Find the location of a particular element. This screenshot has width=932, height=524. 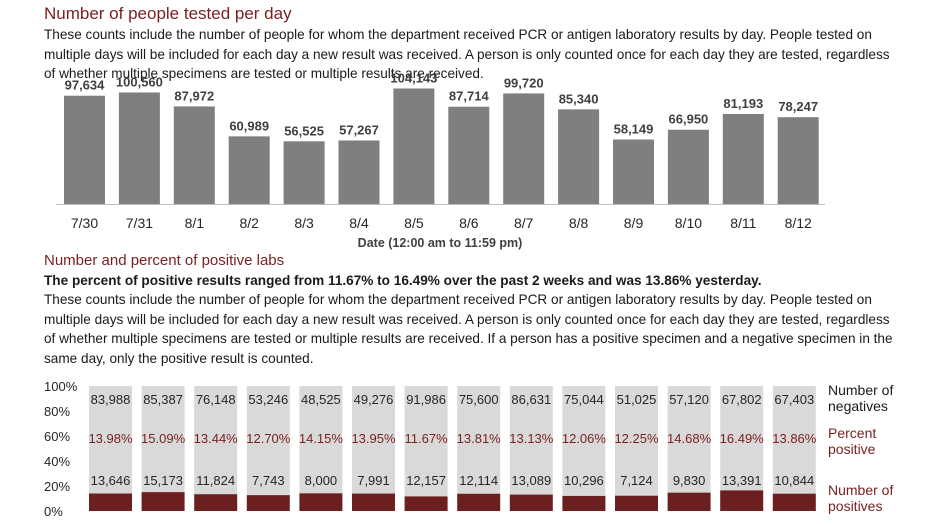

negatives-label: 67,802 is located at coordinates (742, 399).